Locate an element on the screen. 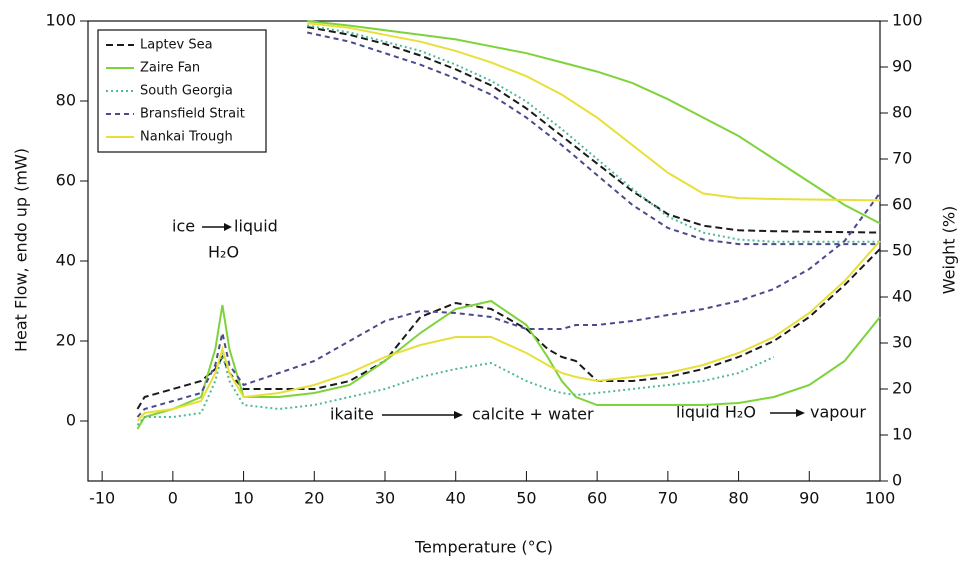 The image size is (963, 564). x-tick-label: 60 is located at coordinates (597, 498).